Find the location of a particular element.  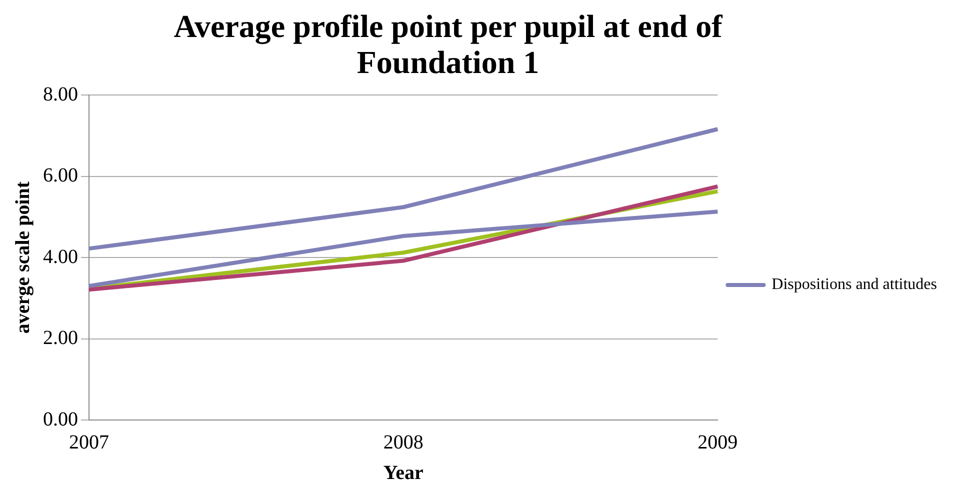

x-axis-title: Year is located at coordinates (403, 473).